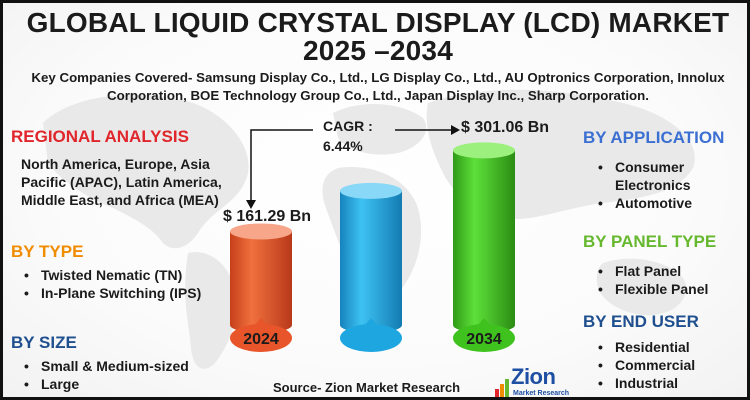 The image size is (750, 400). I want to click on list-item: Commercial, so click(670, 365).